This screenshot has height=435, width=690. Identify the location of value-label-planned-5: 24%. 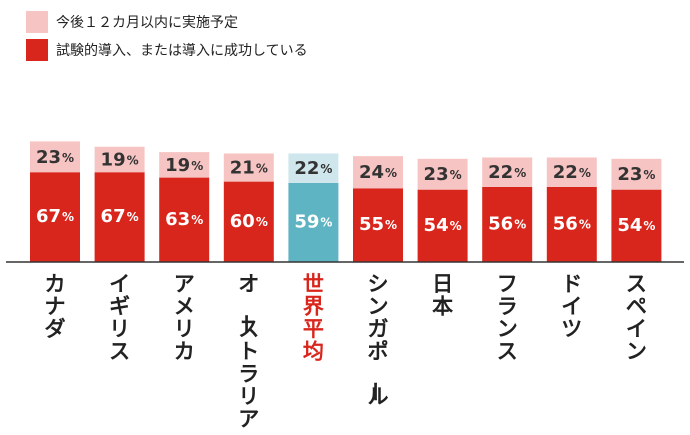
(378, 172).